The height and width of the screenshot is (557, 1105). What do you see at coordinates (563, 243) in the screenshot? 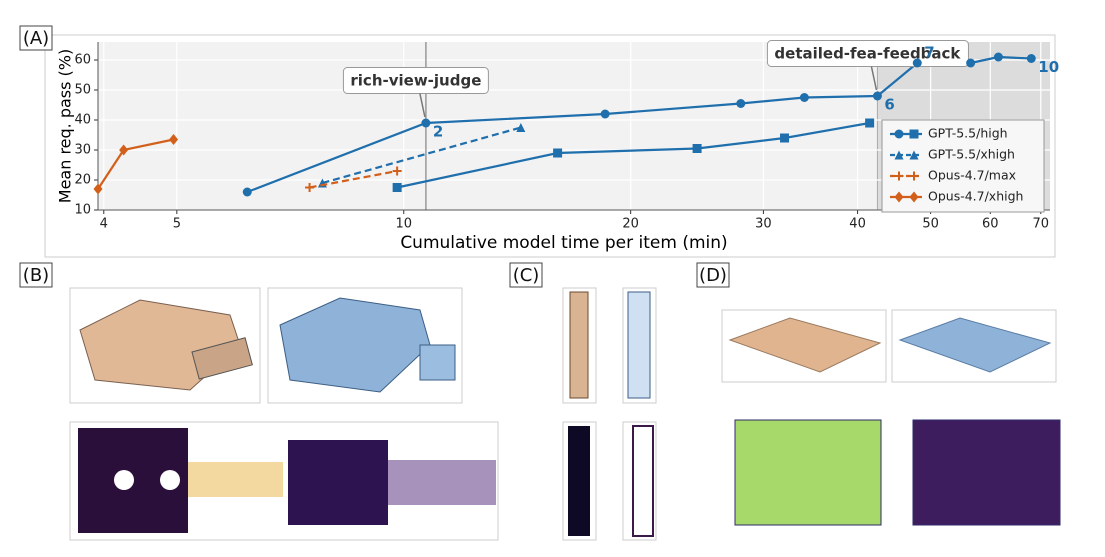
I see `x-axis-label: Cumulative model time per item (min)` at bounding box center [563, 243].